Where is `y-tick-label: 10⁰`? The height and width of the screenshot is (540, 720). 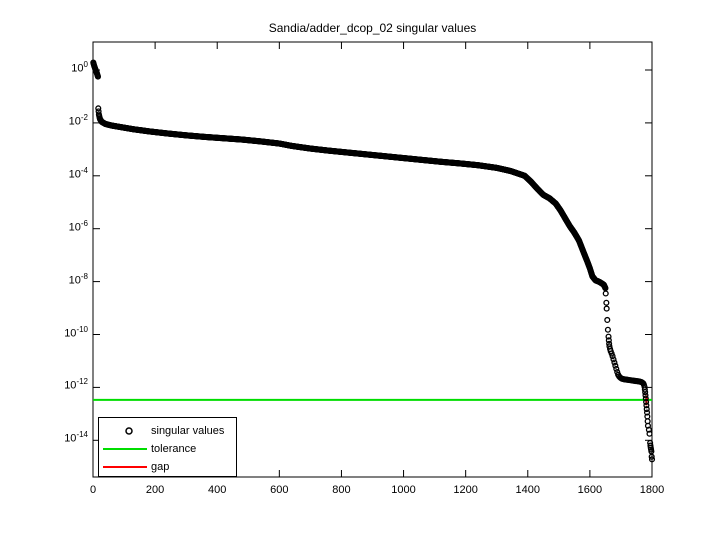
y-tick-label: 10⁰ is located at coordinates (79, 67).